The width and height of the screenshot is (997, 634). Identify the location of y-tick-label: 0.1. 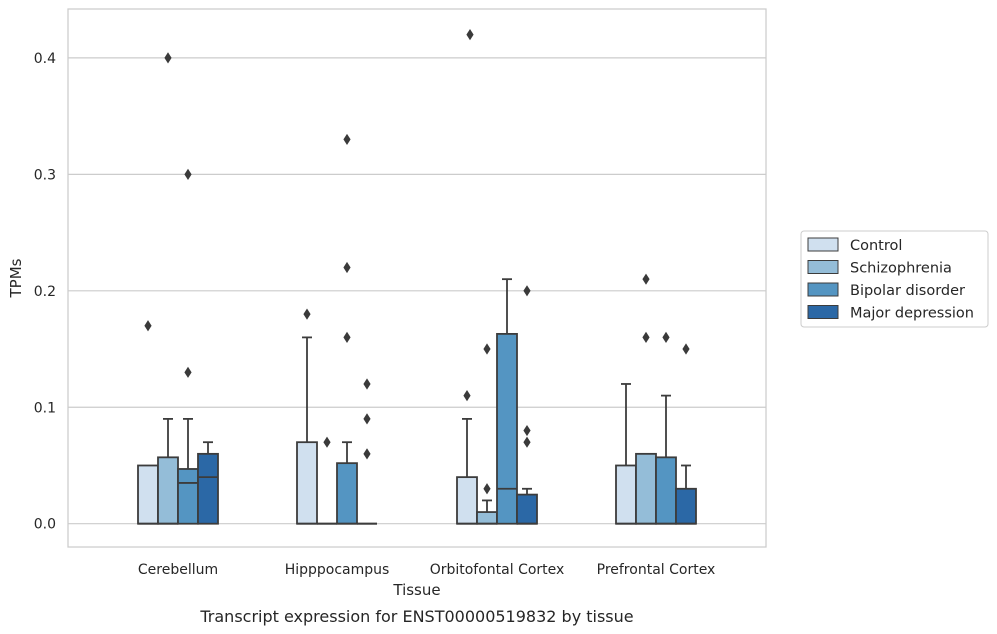
(45, 408).